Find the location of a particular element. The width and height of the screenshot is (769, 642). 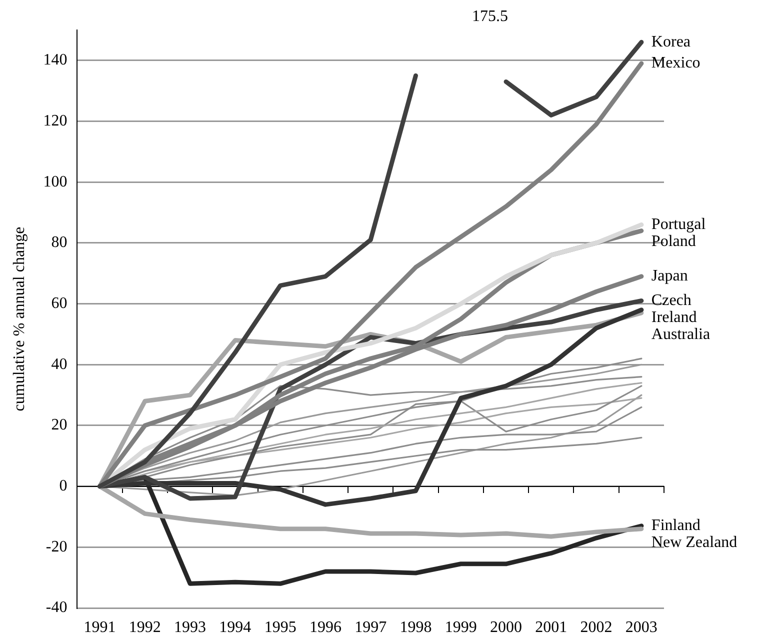

x-tick-label: 1997 is located at coordinates (370, 627).